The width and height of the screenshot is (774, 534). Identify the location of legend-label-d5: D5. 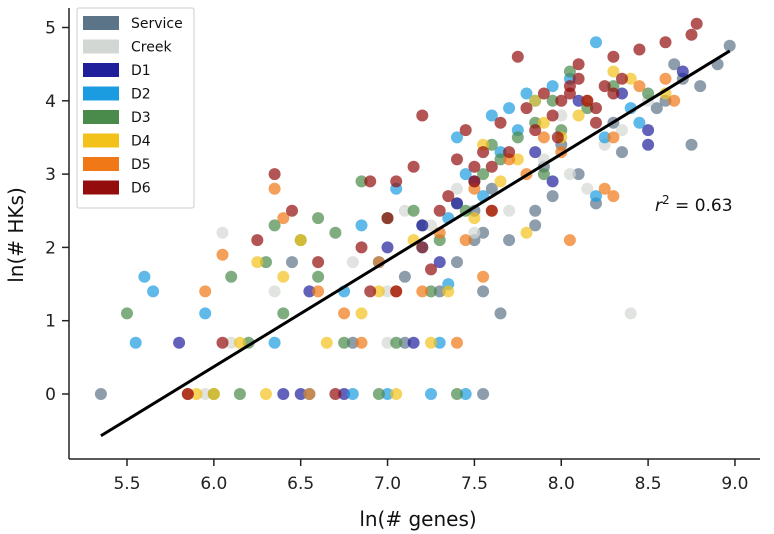
(141, 165).